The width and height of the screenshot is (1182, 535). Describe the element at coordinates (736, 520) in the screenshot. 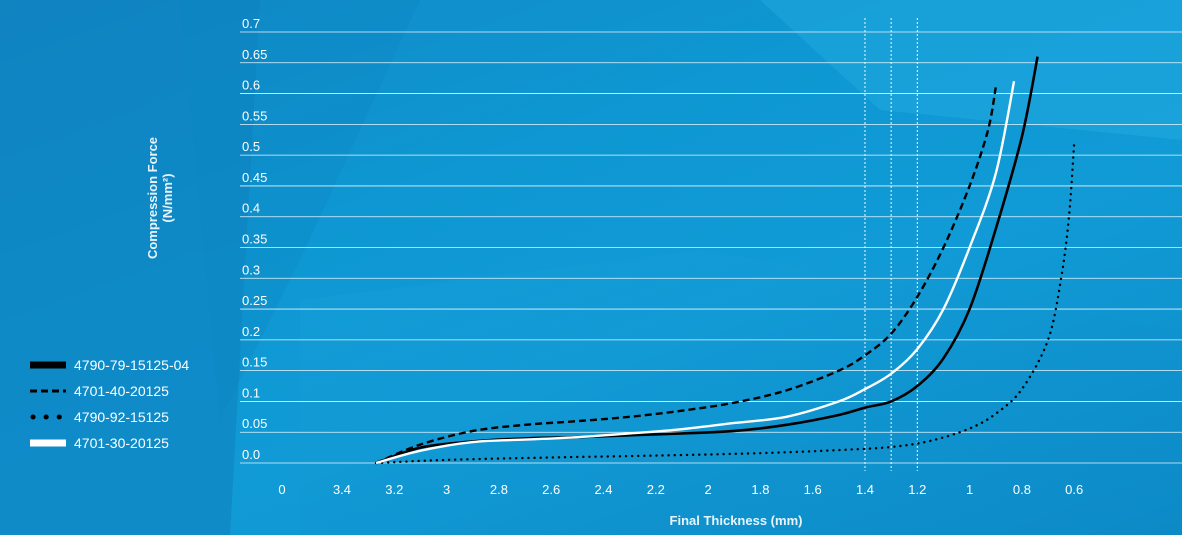

I see `x-axis-label: Final Thickness (mm)` at that location.